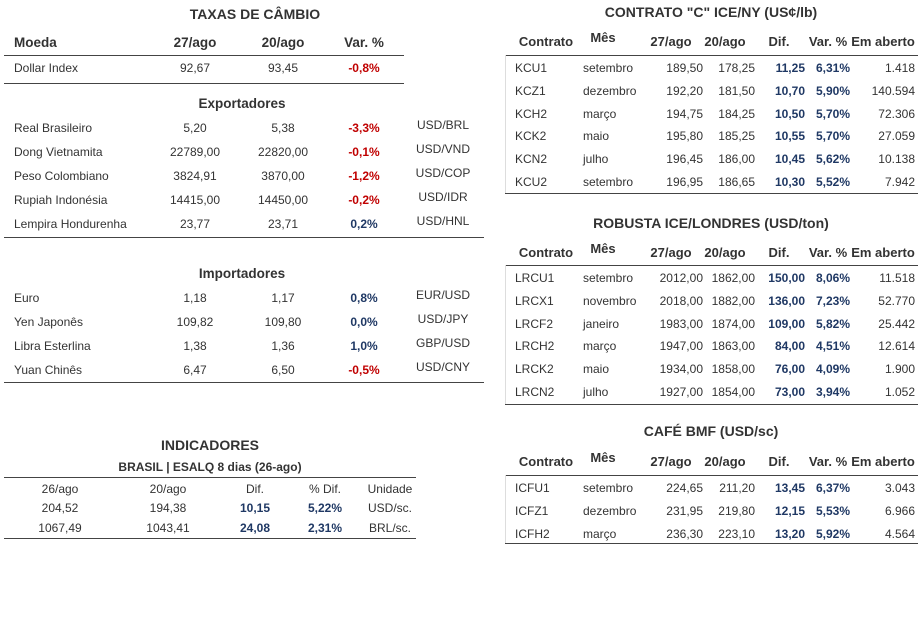  I want to click on contract-code: ICFZ1, so click(532, 511).